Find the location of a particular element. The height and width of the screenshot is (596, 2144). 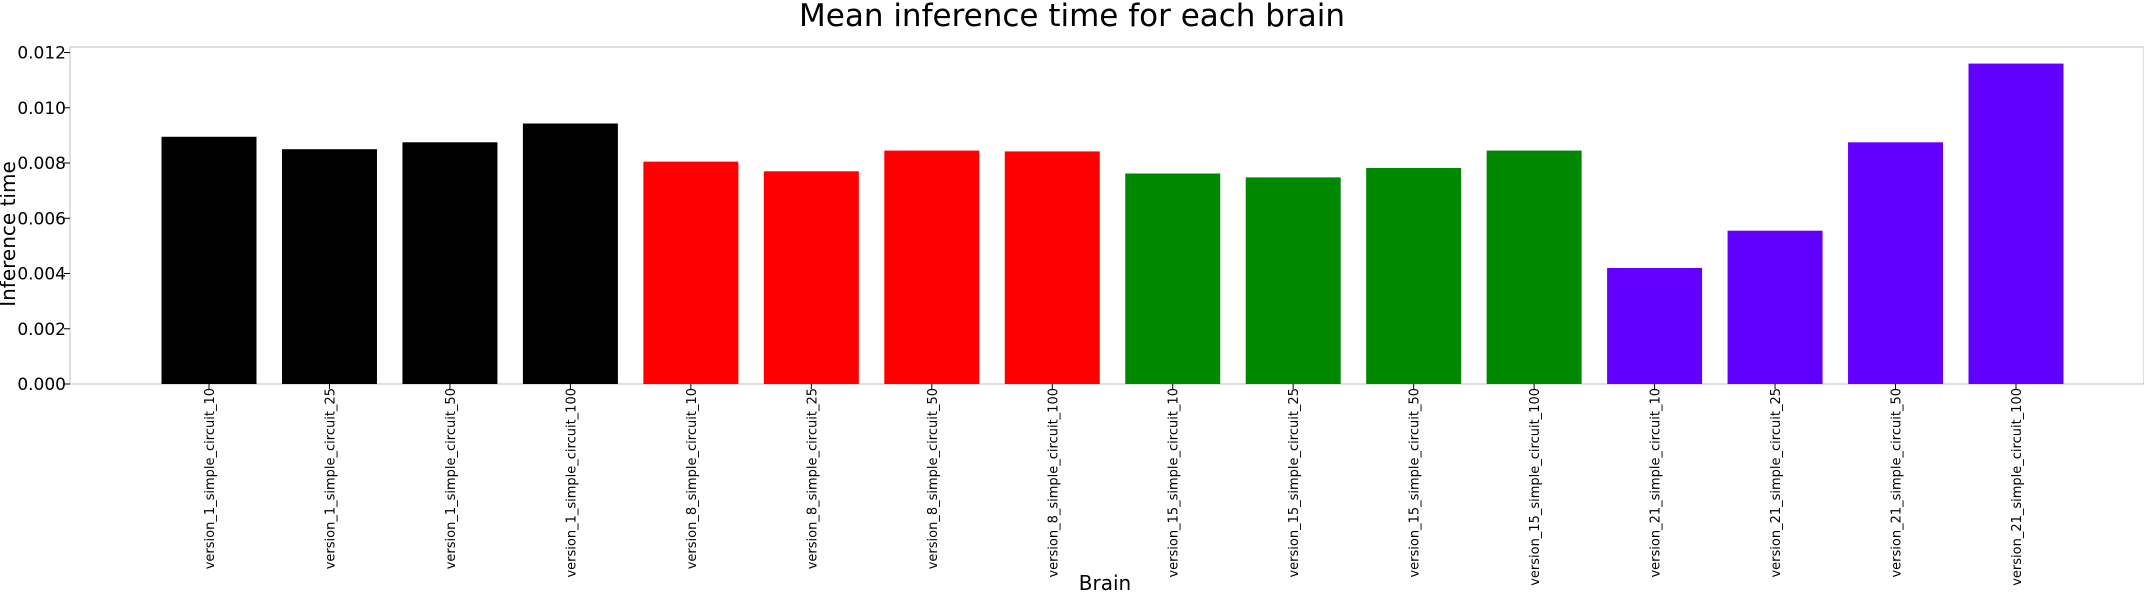

chart-title: Mean inference time for each brain is located at coordinates (1072, 17).